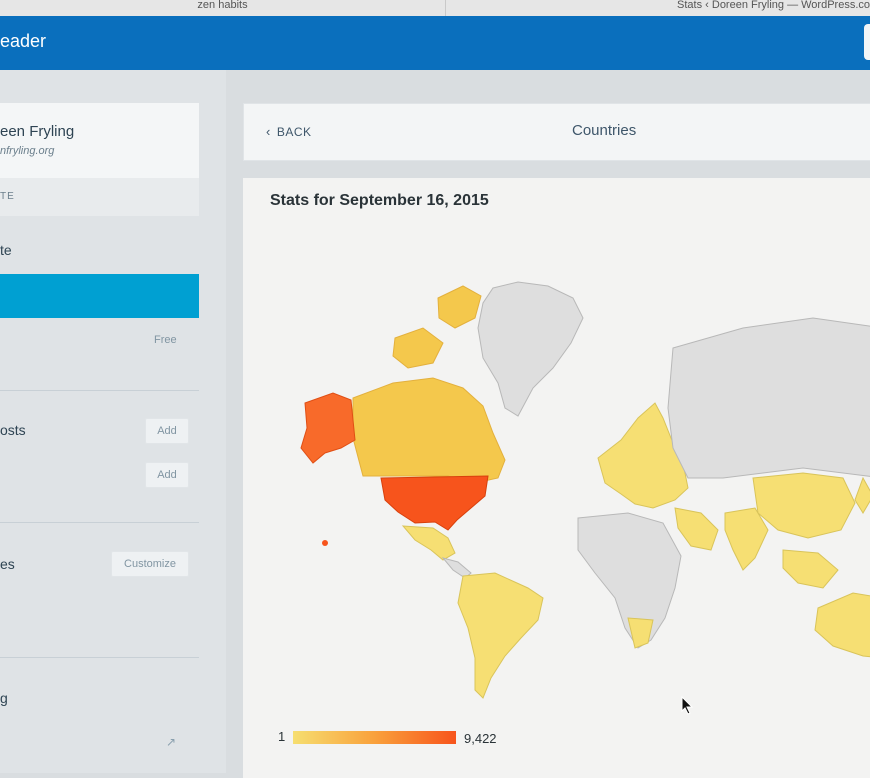 The image size is (870, 778). What do you see at coordinates (696, 529) in the screenshot?
I see `middle-east-region` at bounding box center [696, 529].